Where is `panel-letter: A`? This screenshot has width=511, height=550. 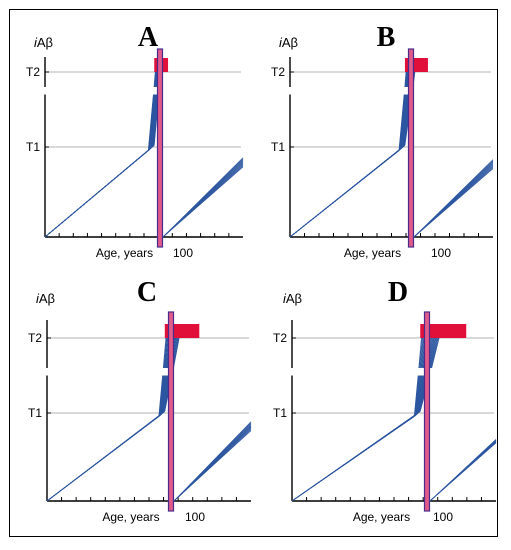
panel-letter: A is located at coordinates (148, 37).